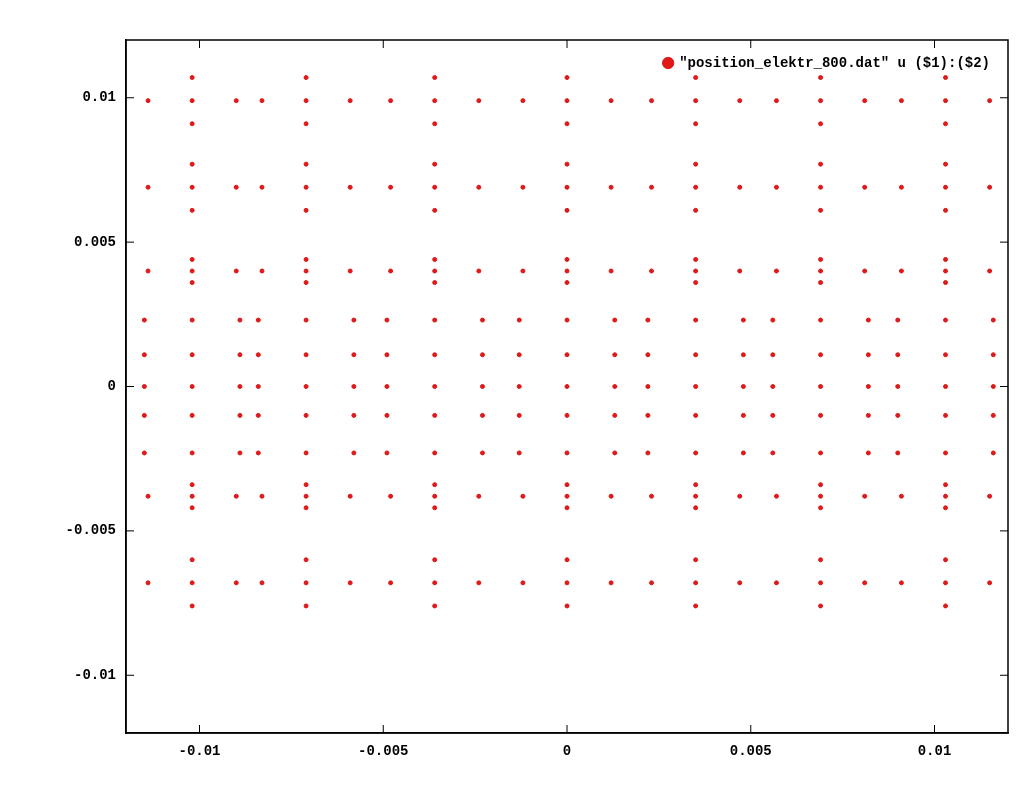  What do you see at coordinates (111, 386) in the screenshot?
I see `y-tick-label: 0` at bounding box center [111, 386].